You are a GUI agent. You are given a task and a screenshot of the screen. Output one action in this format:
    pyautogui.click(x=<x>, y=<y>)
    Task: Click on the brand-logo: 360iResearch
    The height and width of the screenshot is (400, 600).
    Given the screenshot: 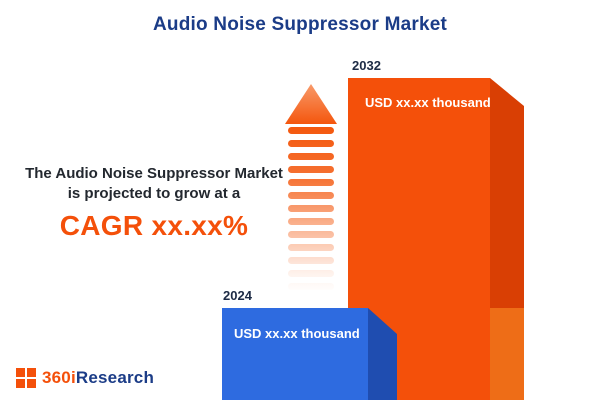 What is the action you would take?
    pyautogui.click(x=85, y=378)
    